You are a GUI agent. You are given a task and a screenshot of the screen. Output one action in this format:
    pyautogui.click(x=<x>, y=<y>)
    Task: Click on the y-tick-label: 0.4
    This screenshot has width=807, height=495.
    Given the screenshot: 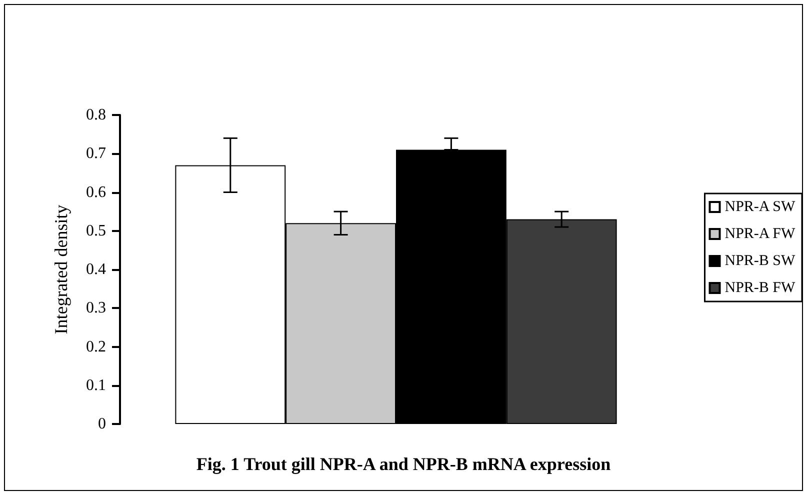 What is the action you would take?
    pyautogui.click(x=96, y=269)
    